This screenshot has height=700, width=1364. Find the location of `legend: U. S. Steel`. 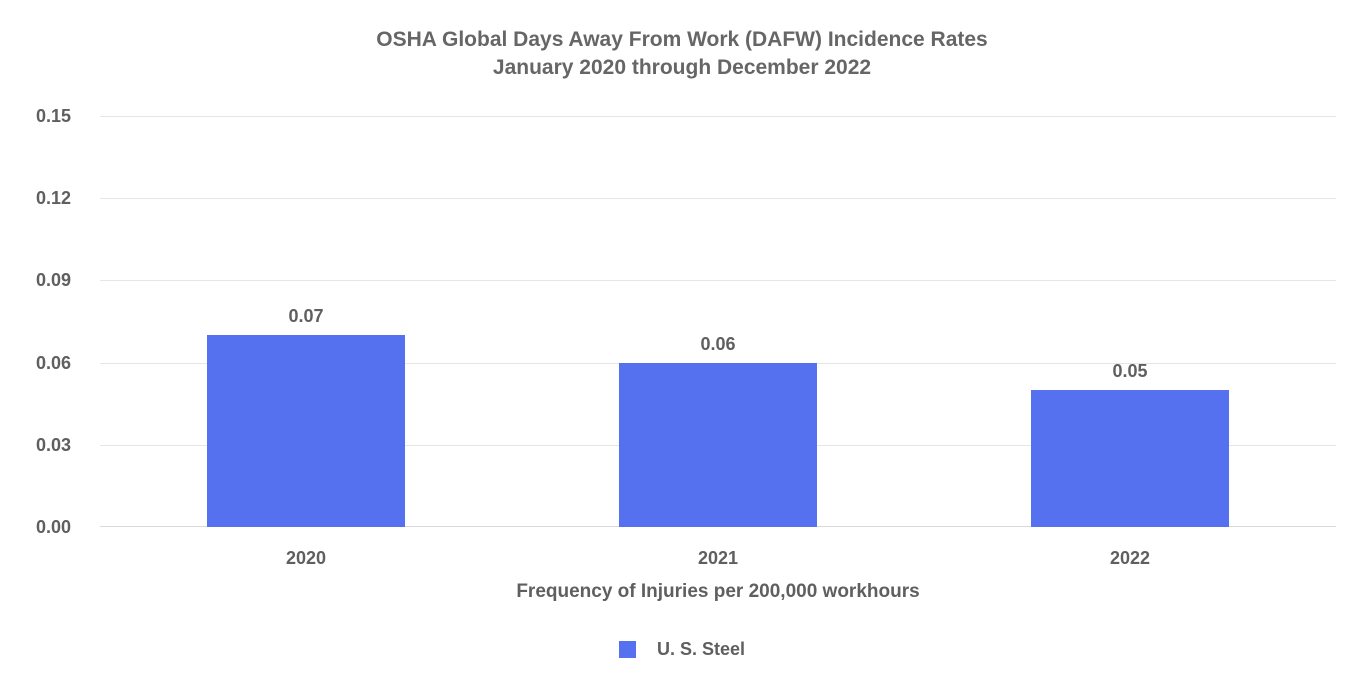

legend: U. S. Steel is located at coordinates (682, 649).